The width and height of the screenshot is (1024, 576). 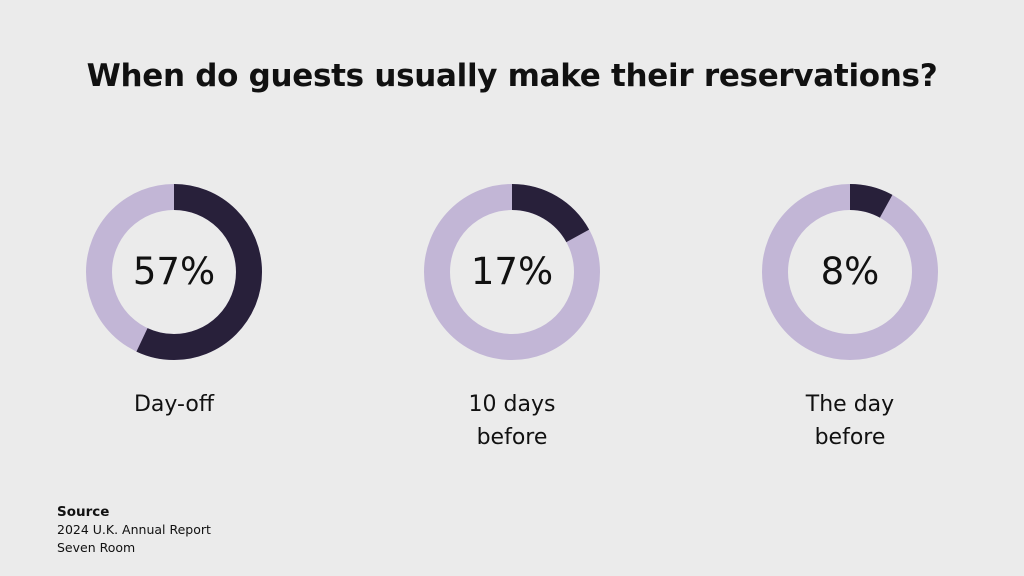 I want to click on donut-value-label: 57%, so click(x=174, y=271).